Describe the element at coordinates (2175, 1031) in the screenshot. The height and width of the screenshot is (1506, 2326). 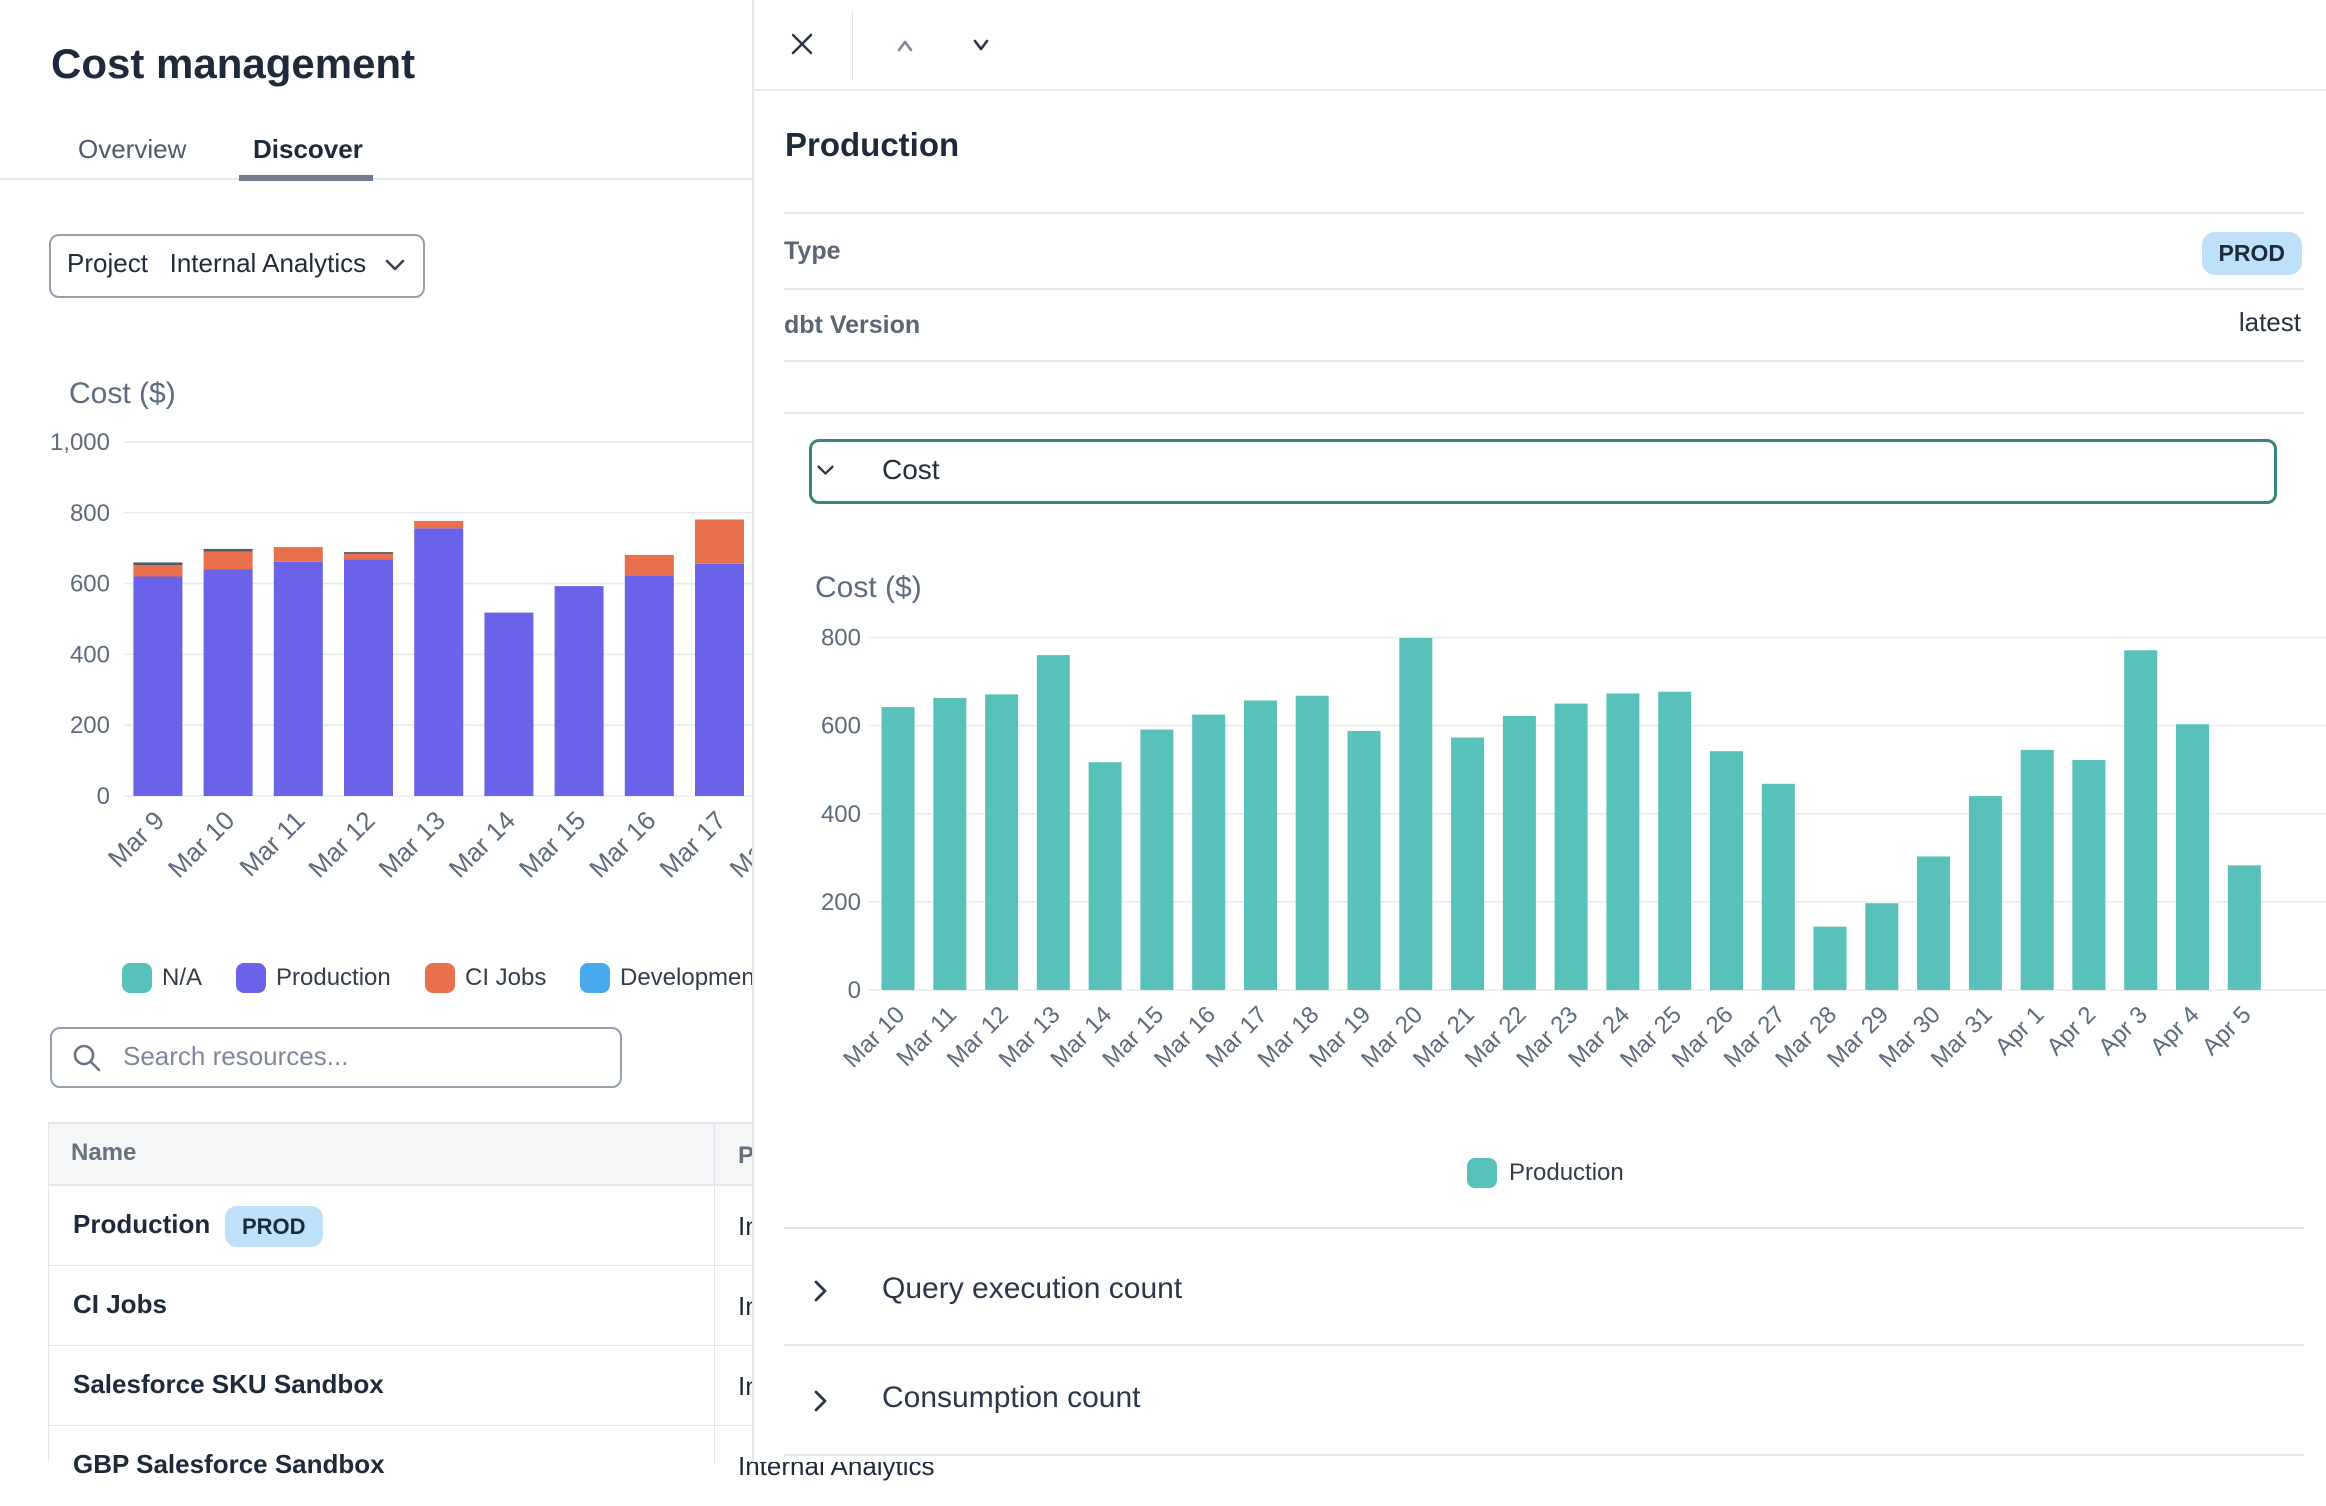
I see `svg-text: Apr 4` at that location.